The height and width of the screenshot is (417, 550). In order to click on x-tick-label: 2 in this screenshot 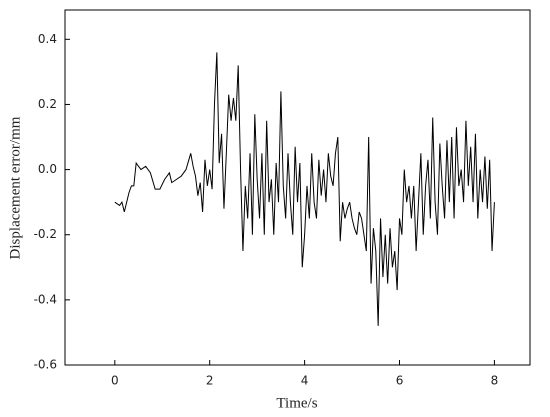, I will do `click(210, 381)`.